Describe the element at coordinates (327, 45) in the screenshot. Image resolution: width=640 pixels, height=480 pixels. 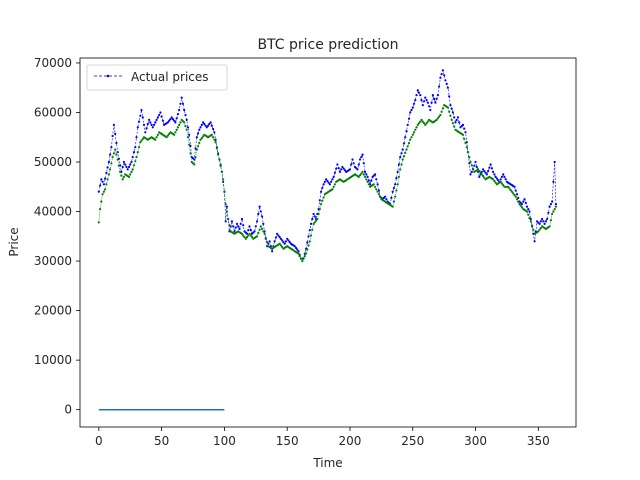
I see `chart-title: BTC price prediction` at that location.